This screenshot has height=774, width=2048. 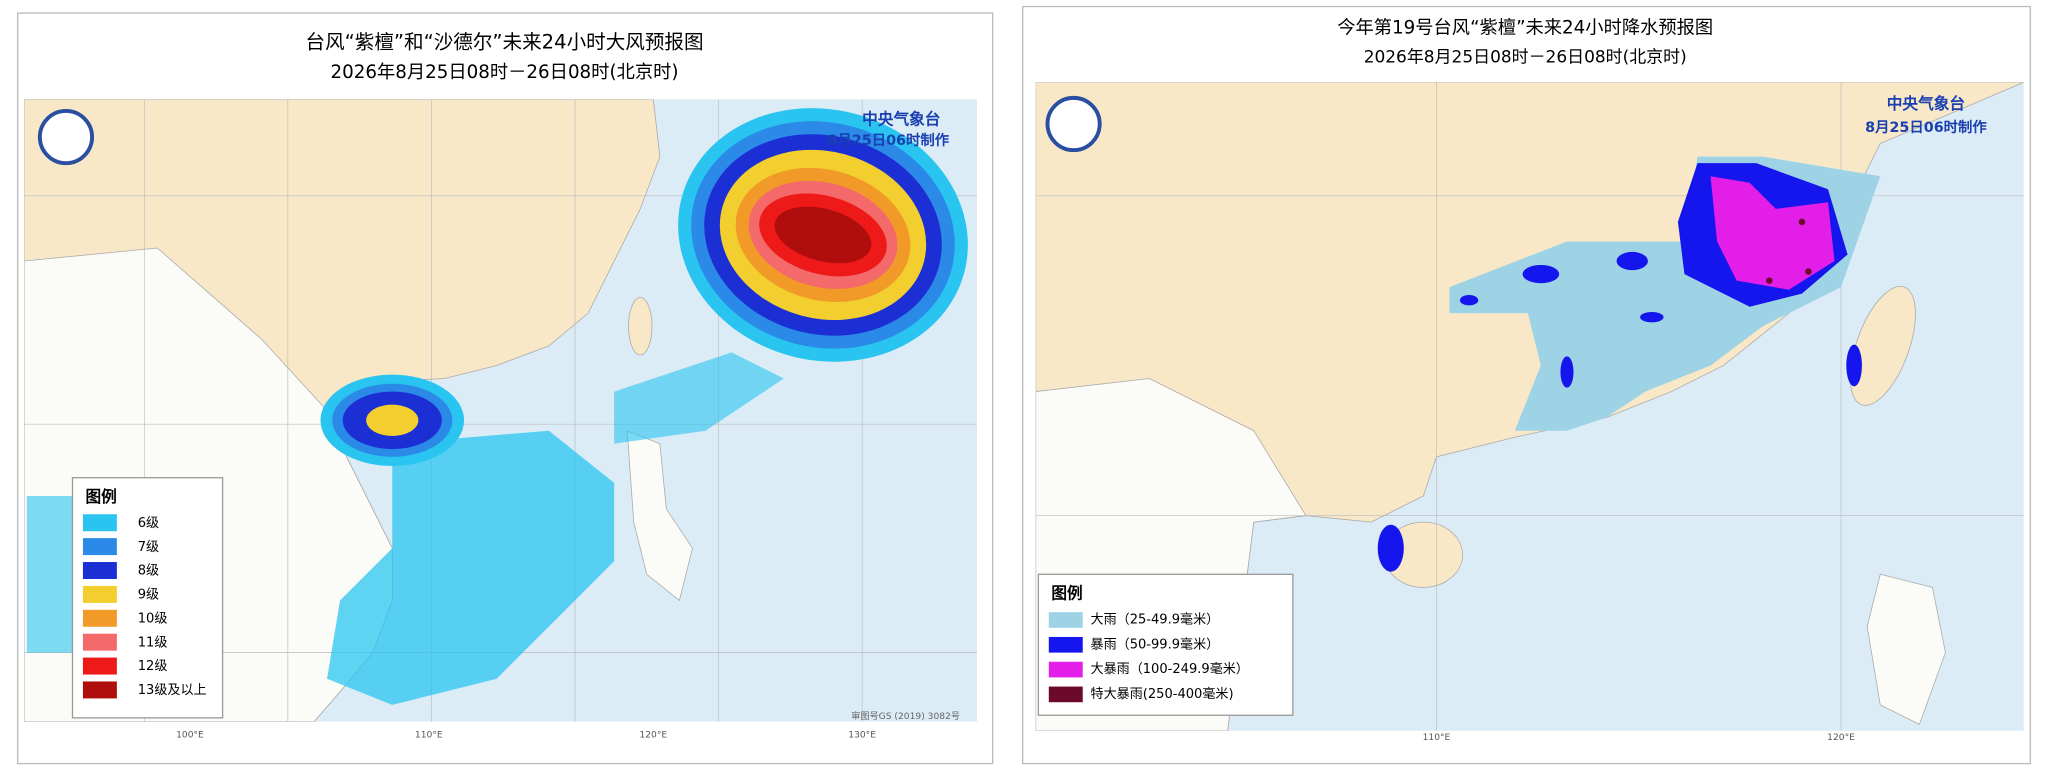 What do you see at coordinates (153, 618) in the screenshot?
I see `legend-label: 10级` at bounding box center [153, 618].